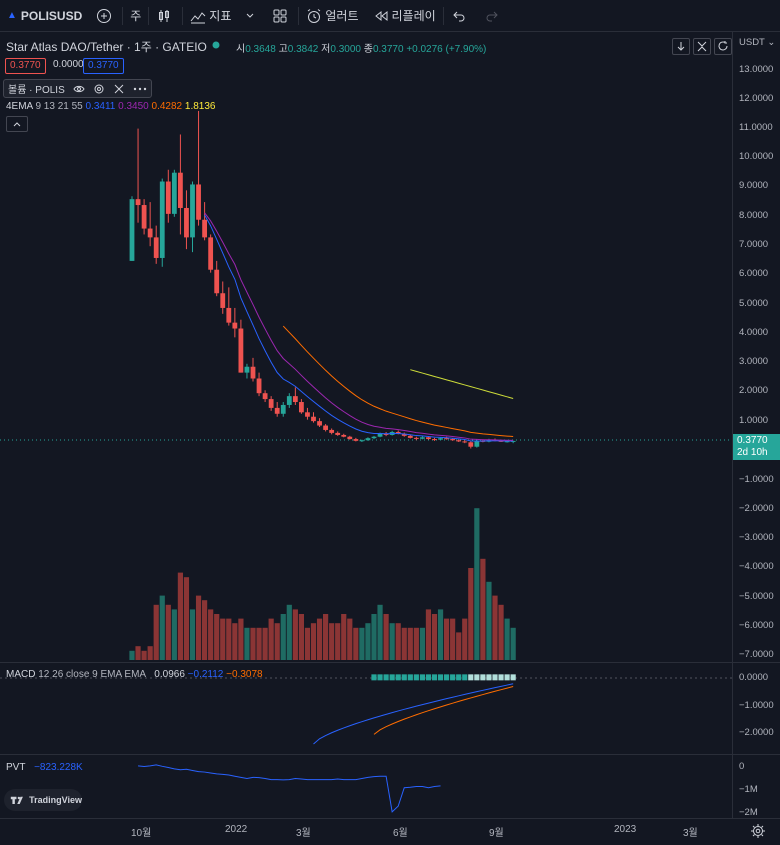  What do you see at coordinates (748, 789) in the screenshot?
I see `pvt-axis-label: −1M` at bounding box center [748, 789].